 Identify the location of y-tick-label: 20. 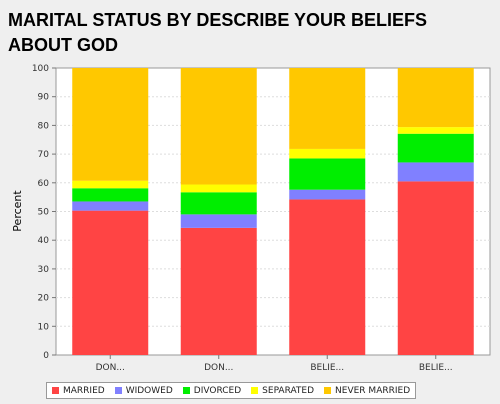
(44, 299).